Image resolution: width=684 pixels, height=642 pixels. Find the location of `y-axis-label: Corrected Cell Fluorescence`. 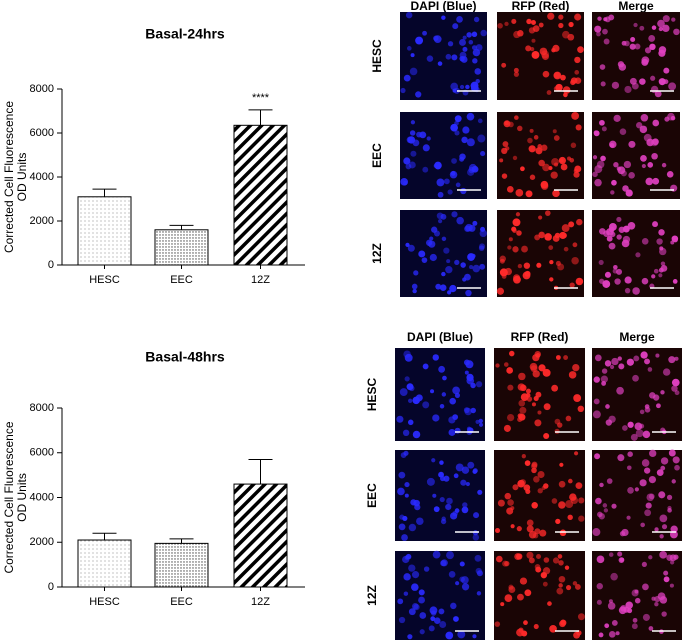

y-axis-label: Corrected Cell Fluorescence is located at coordinates (9, 497).